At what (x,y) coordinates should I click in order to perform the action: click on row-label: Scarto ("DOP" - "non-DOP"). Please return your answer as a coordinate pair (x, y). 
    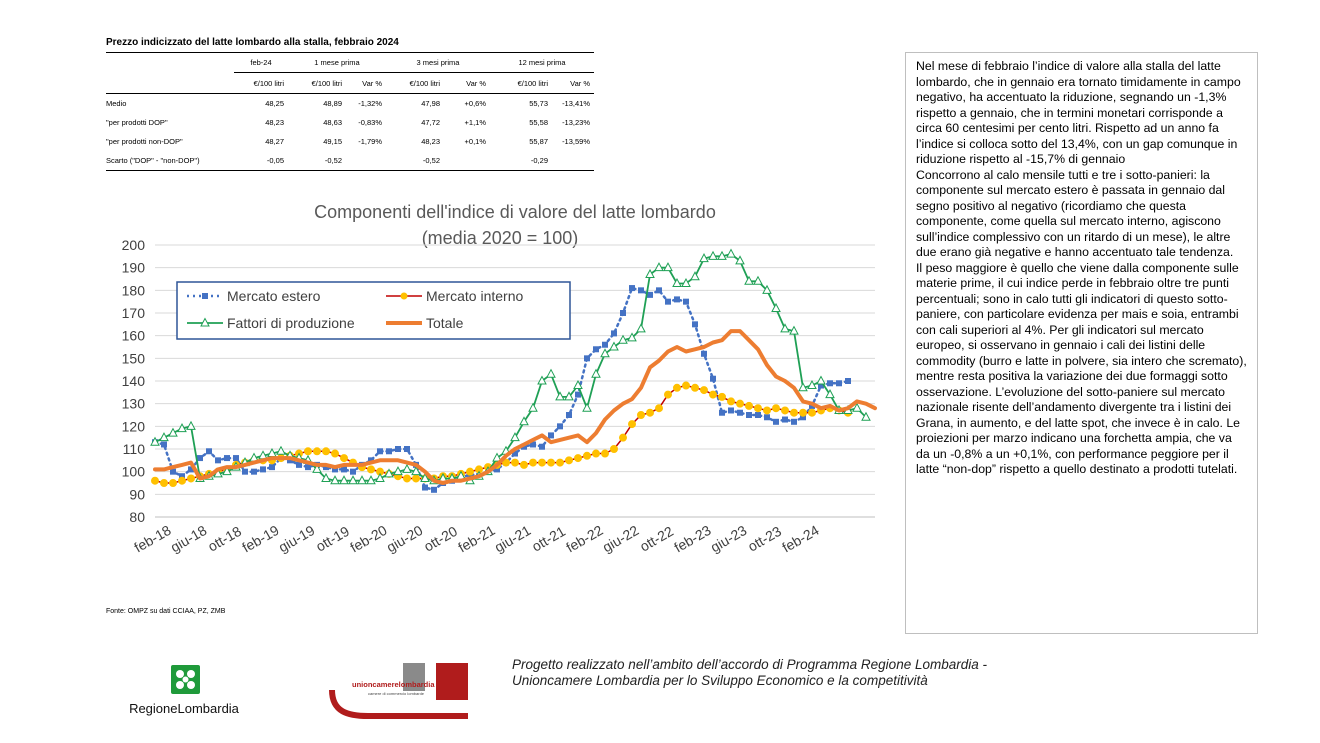
    Looking at the image, I should click on (170, 161).